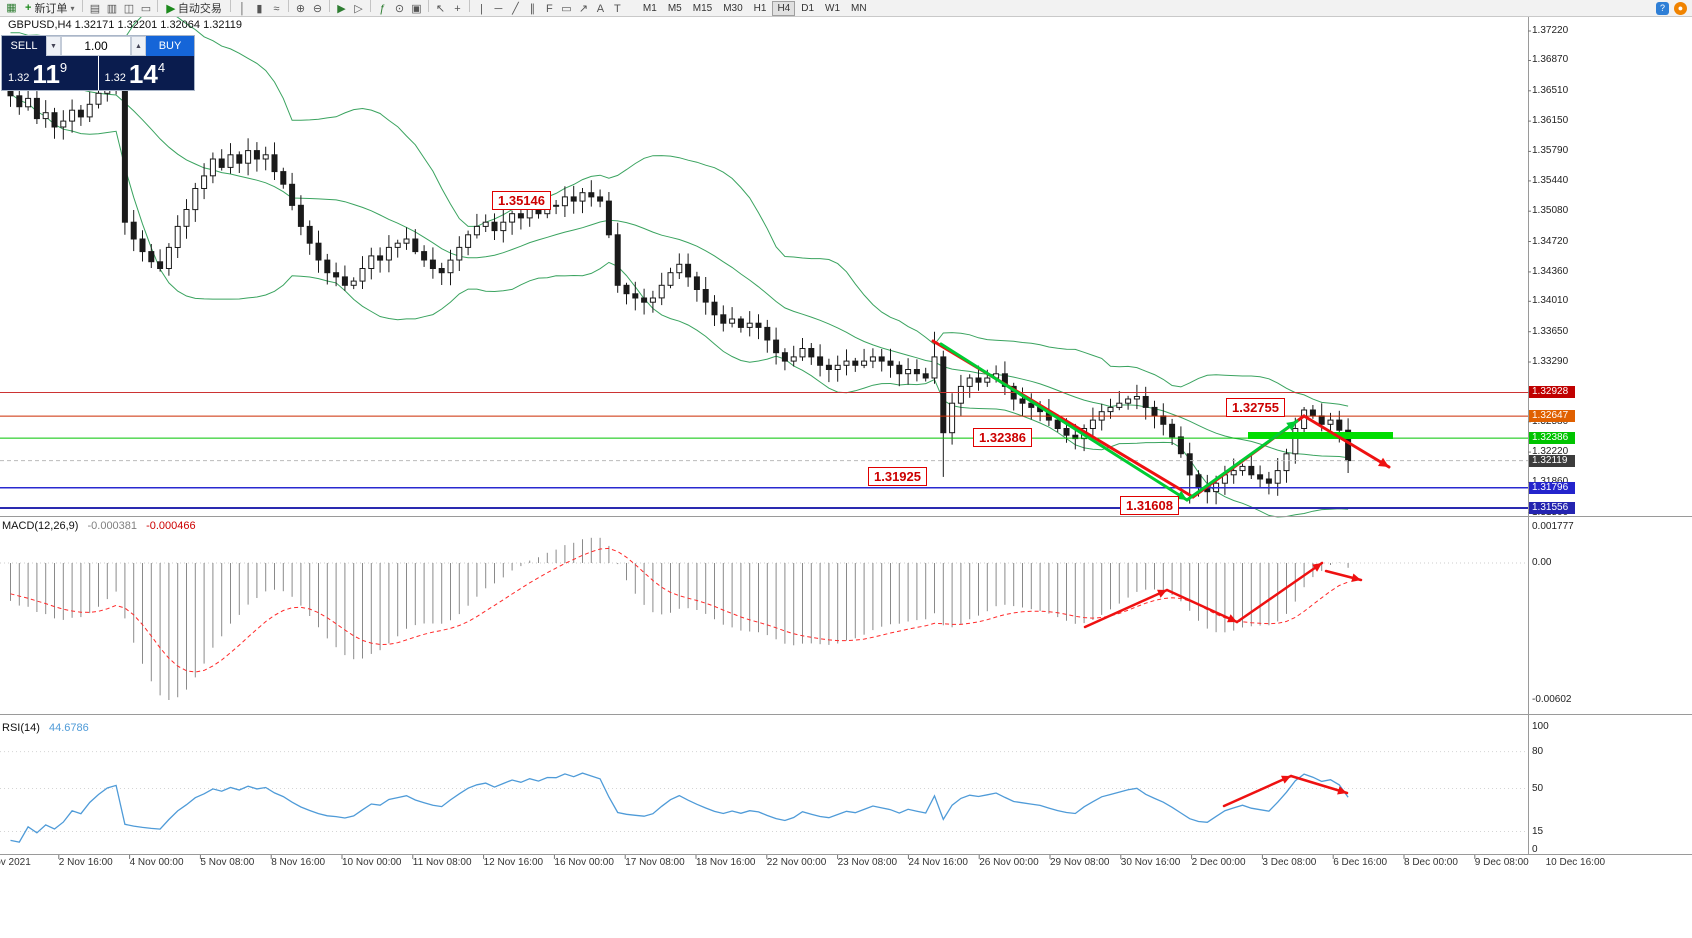 This screenshot has width=1692, height=938. Describe the element at coordinates (21, 728) in the screenshot. I see `rsi-title: RSI(14)` at that location.